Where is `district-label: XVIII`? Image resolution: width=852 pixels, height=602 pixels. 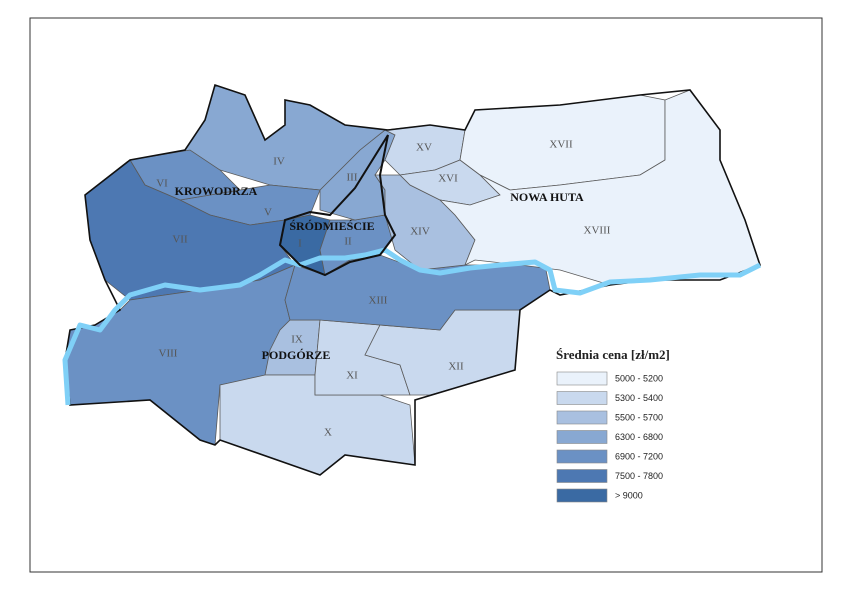
district-label: XVIII is located at coordinates (597, 231).